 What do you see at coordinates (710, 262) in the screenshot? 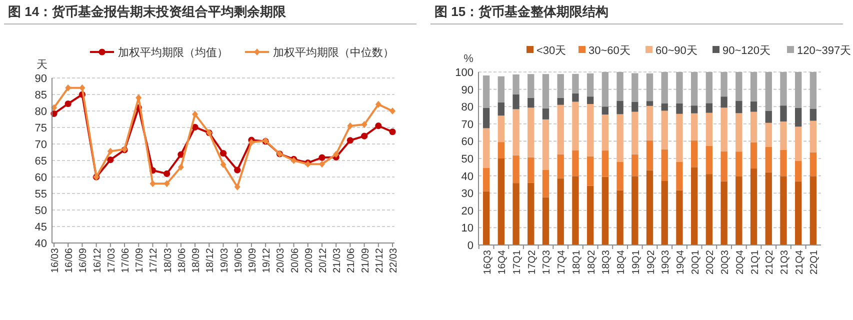
I see `x-tick-label: 20Q2` at bounding box center [710, 262].